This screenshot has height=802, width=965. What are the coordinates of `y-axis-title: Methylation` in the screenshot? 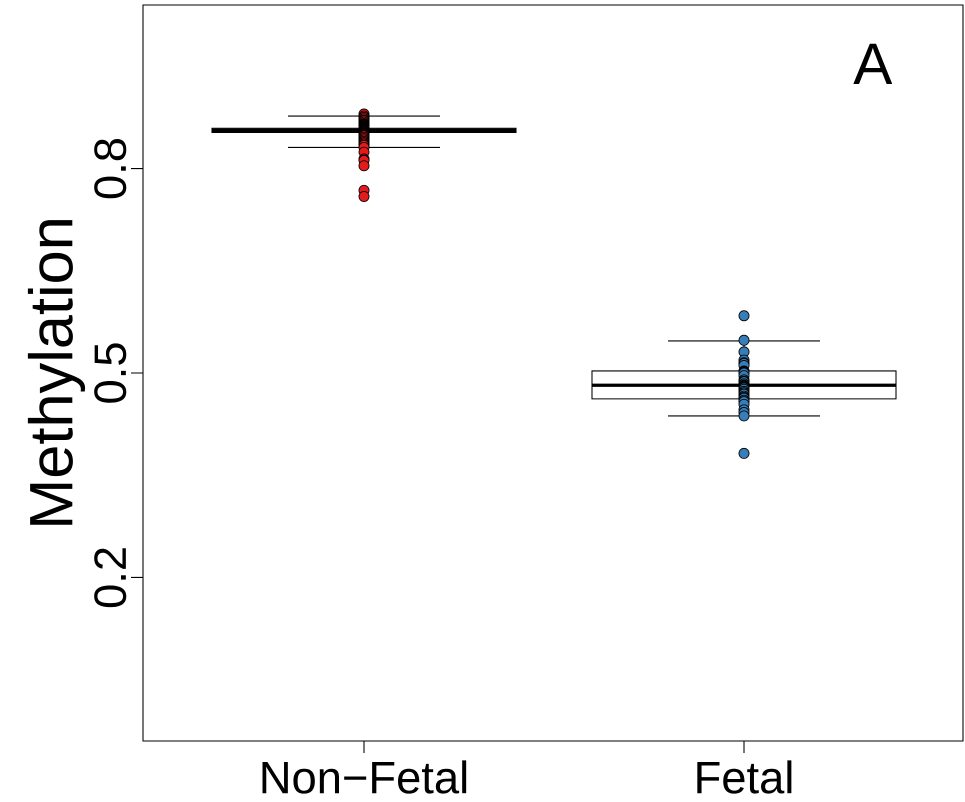 It's located at (57, 372).